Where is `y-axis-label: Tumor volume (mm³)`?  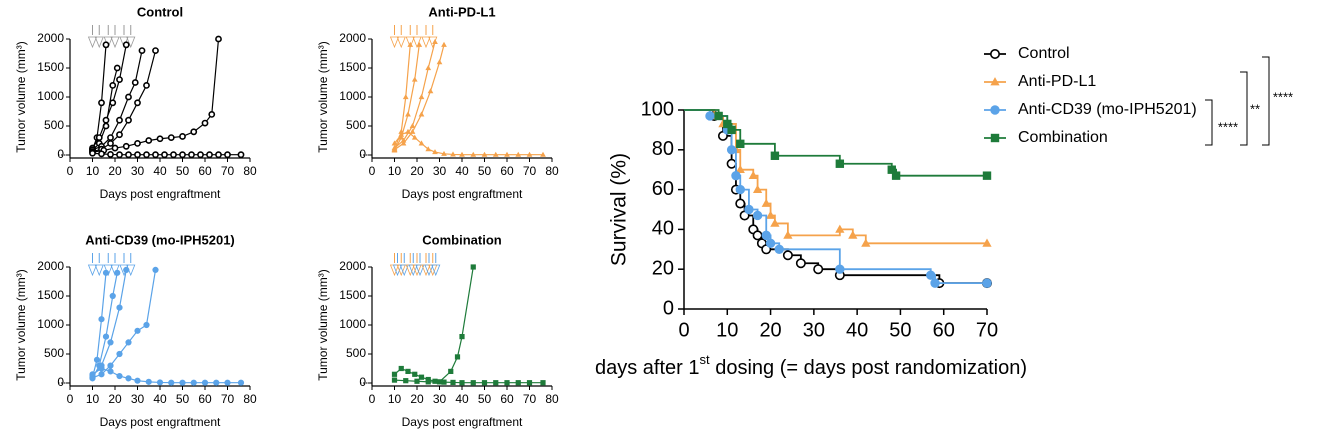
y-axis-label: Tumor volume (mm³) is located at coordinates (323, 325).